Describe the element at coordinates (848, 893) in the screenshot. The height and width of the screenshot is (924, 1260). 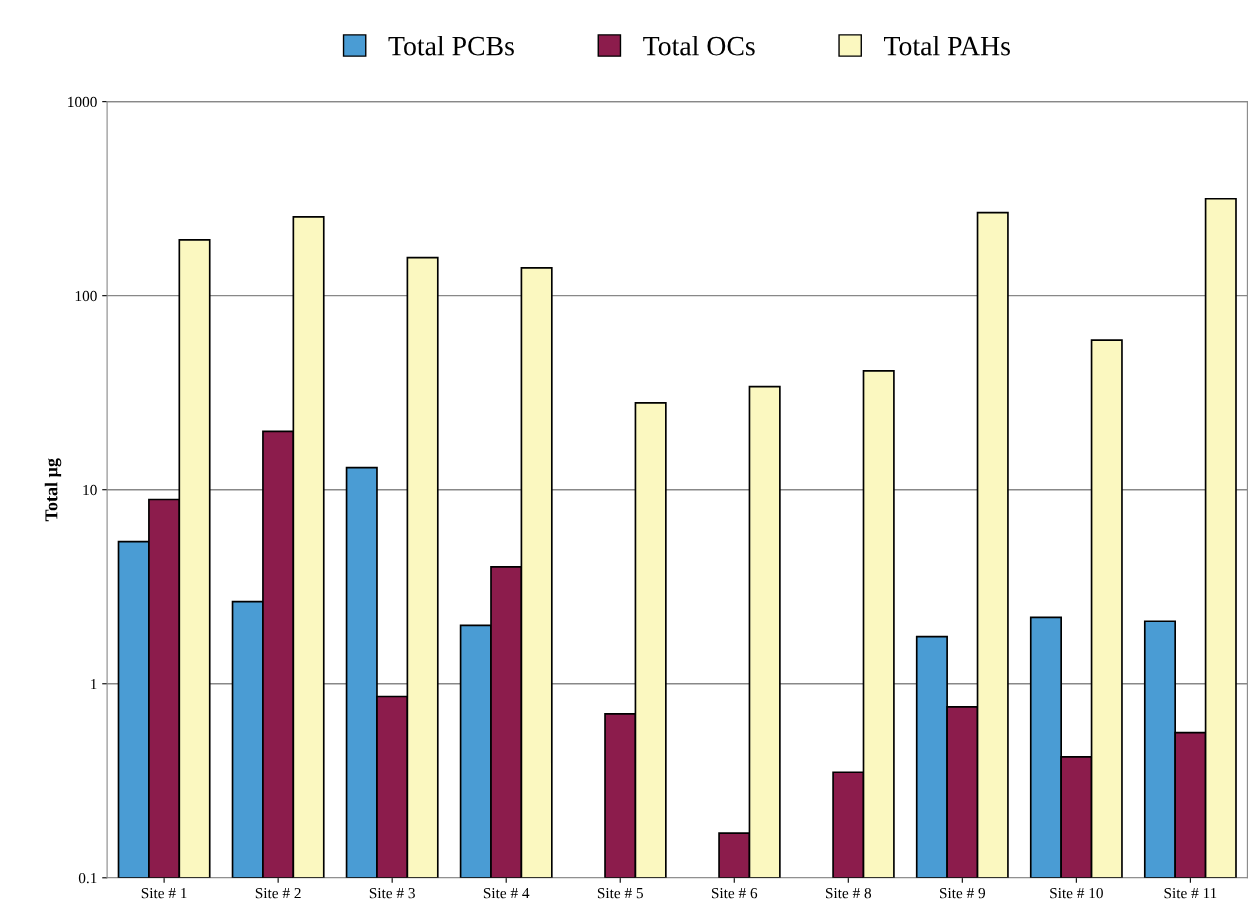
I see `x-tick-label: Site # 8` at that location.